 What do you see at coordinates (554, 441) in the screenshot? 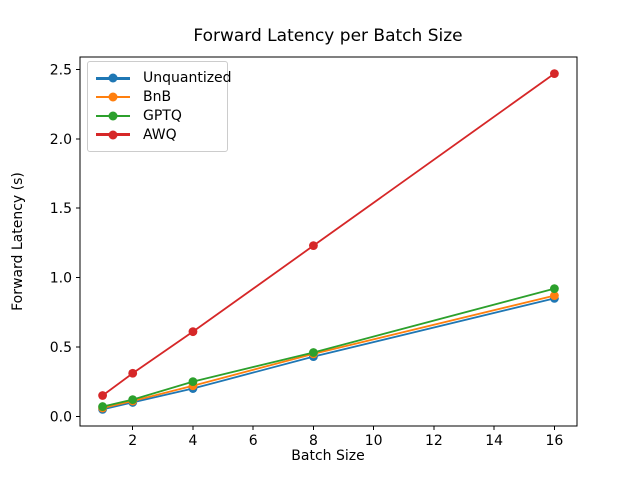
I see `x-tick-label: 16` at bounding box center [554, 441].